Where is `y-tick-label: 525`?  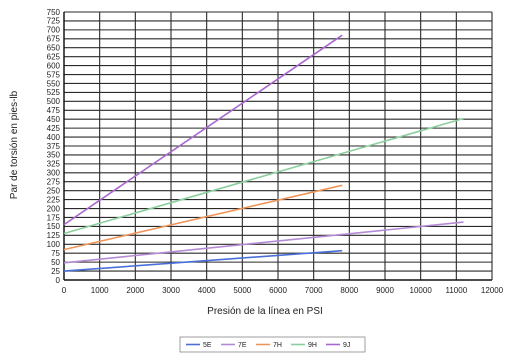 y-tick-label: 525 is located at coordinates (54, 92).